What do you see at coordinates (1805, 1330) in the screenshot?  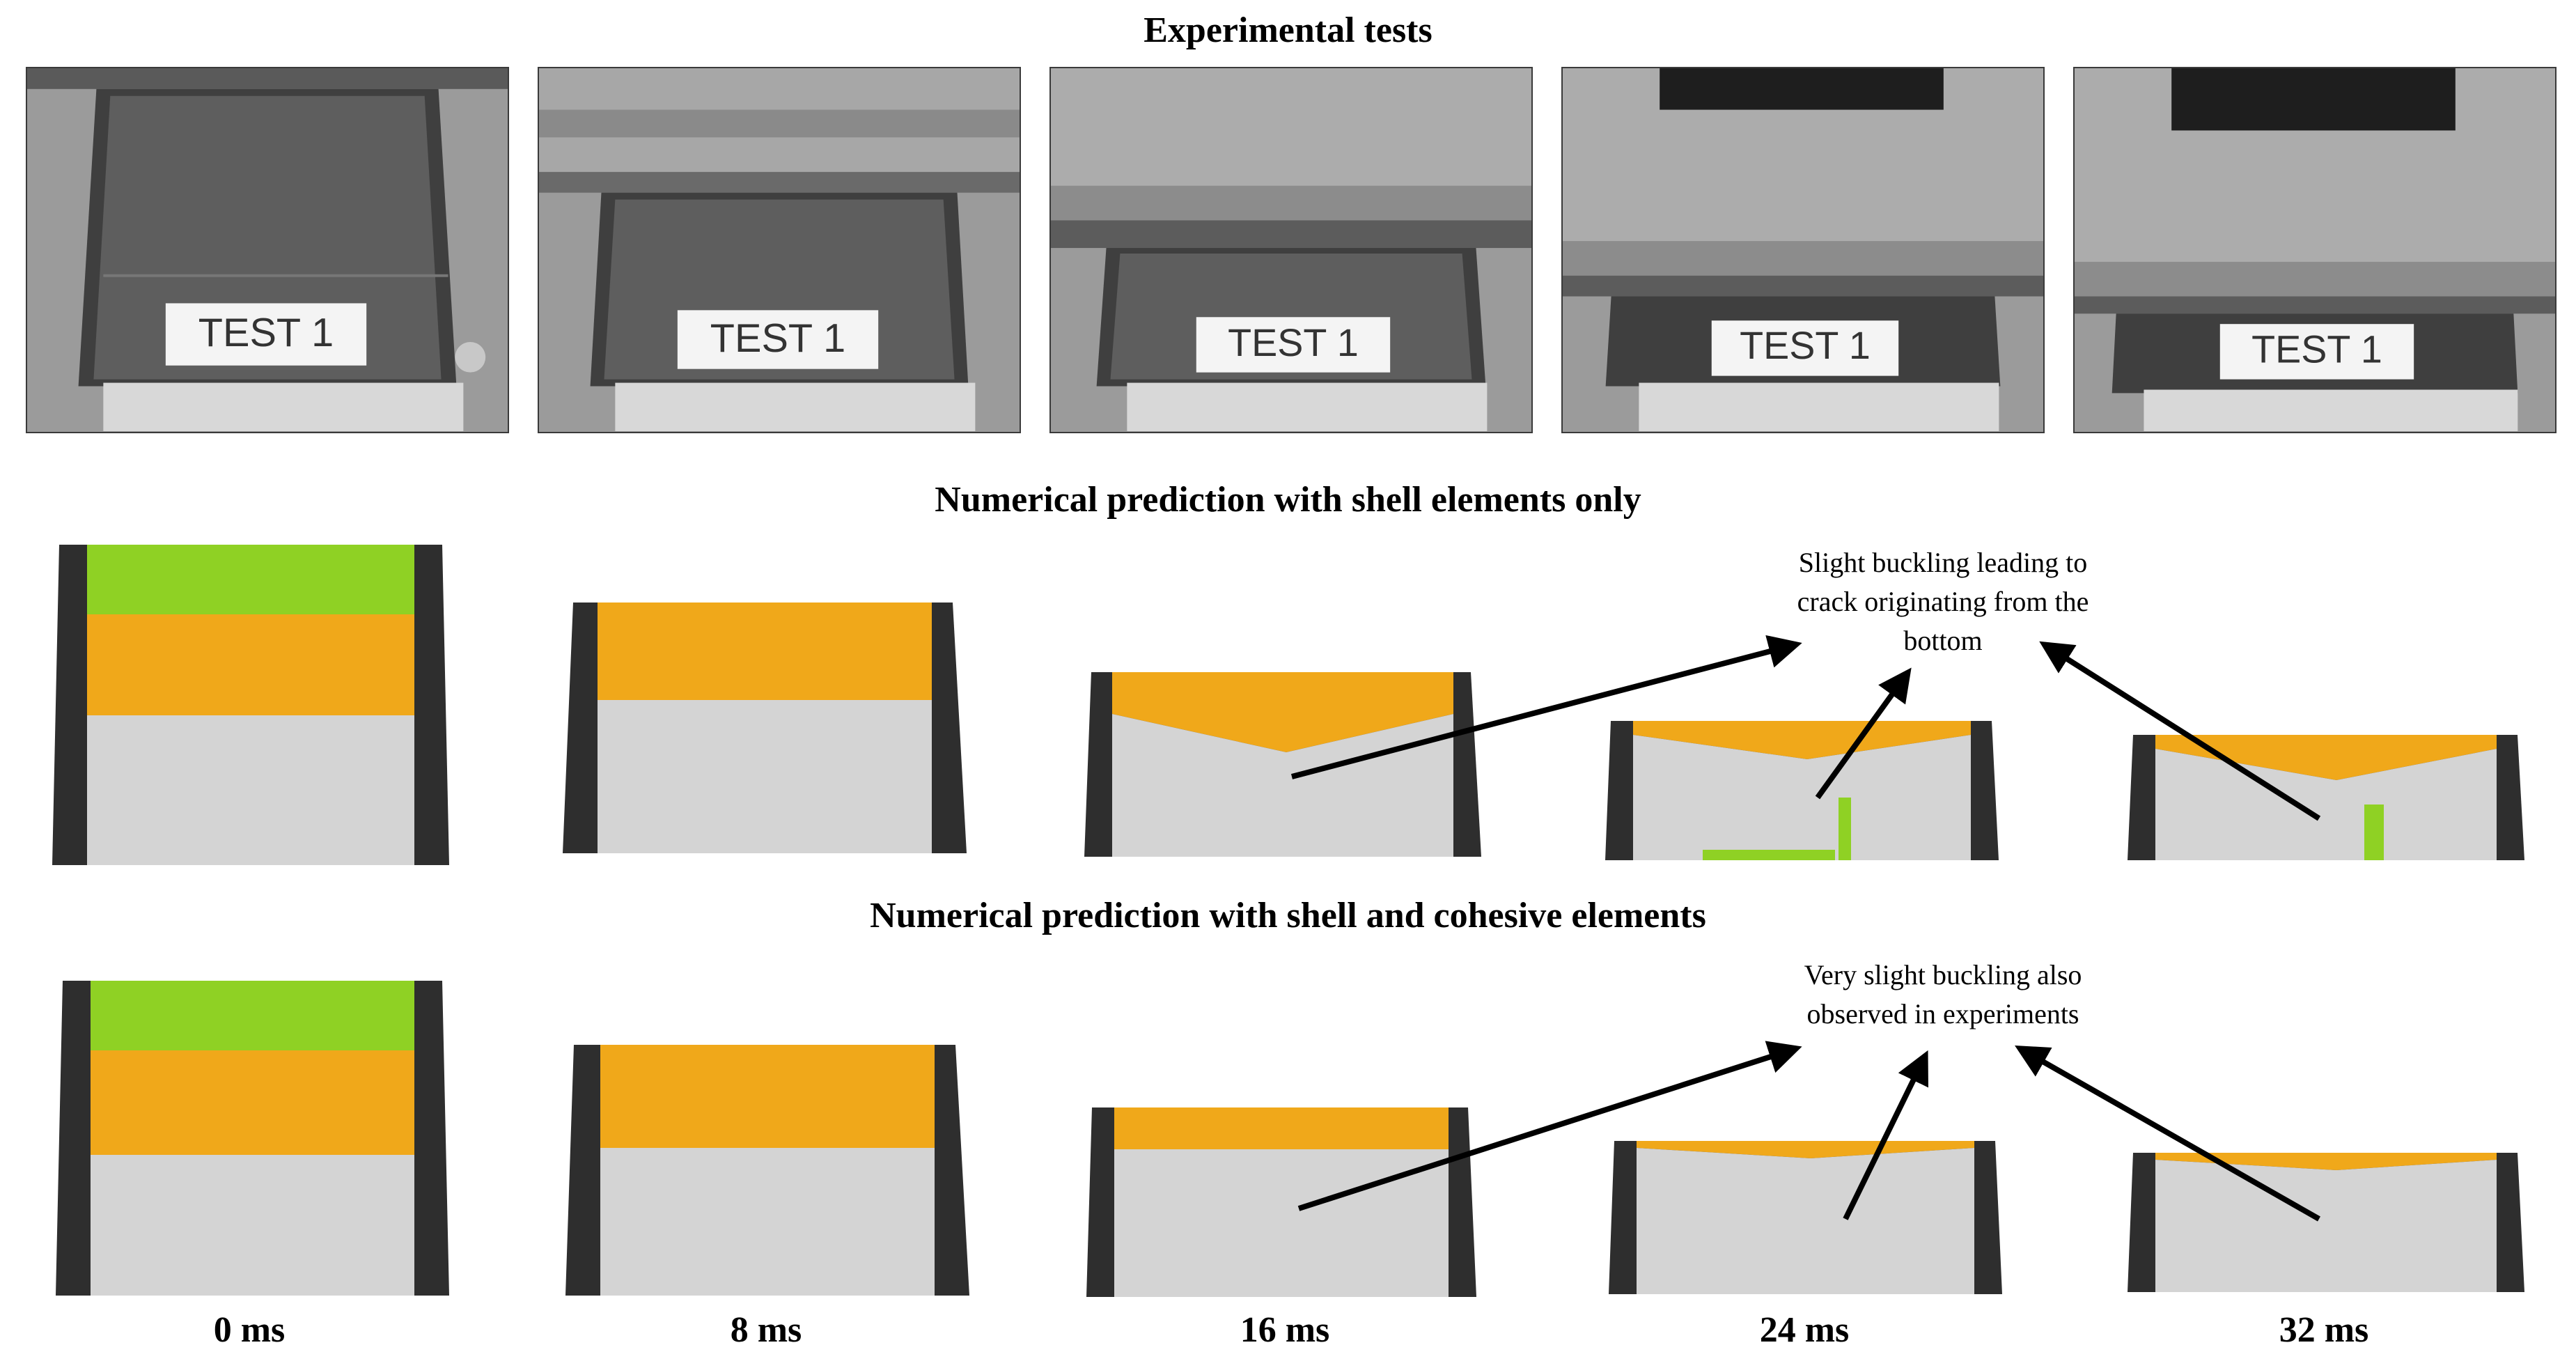 I see `time-label-24ms: 24 ms` at bounding box center [1805, 1330].